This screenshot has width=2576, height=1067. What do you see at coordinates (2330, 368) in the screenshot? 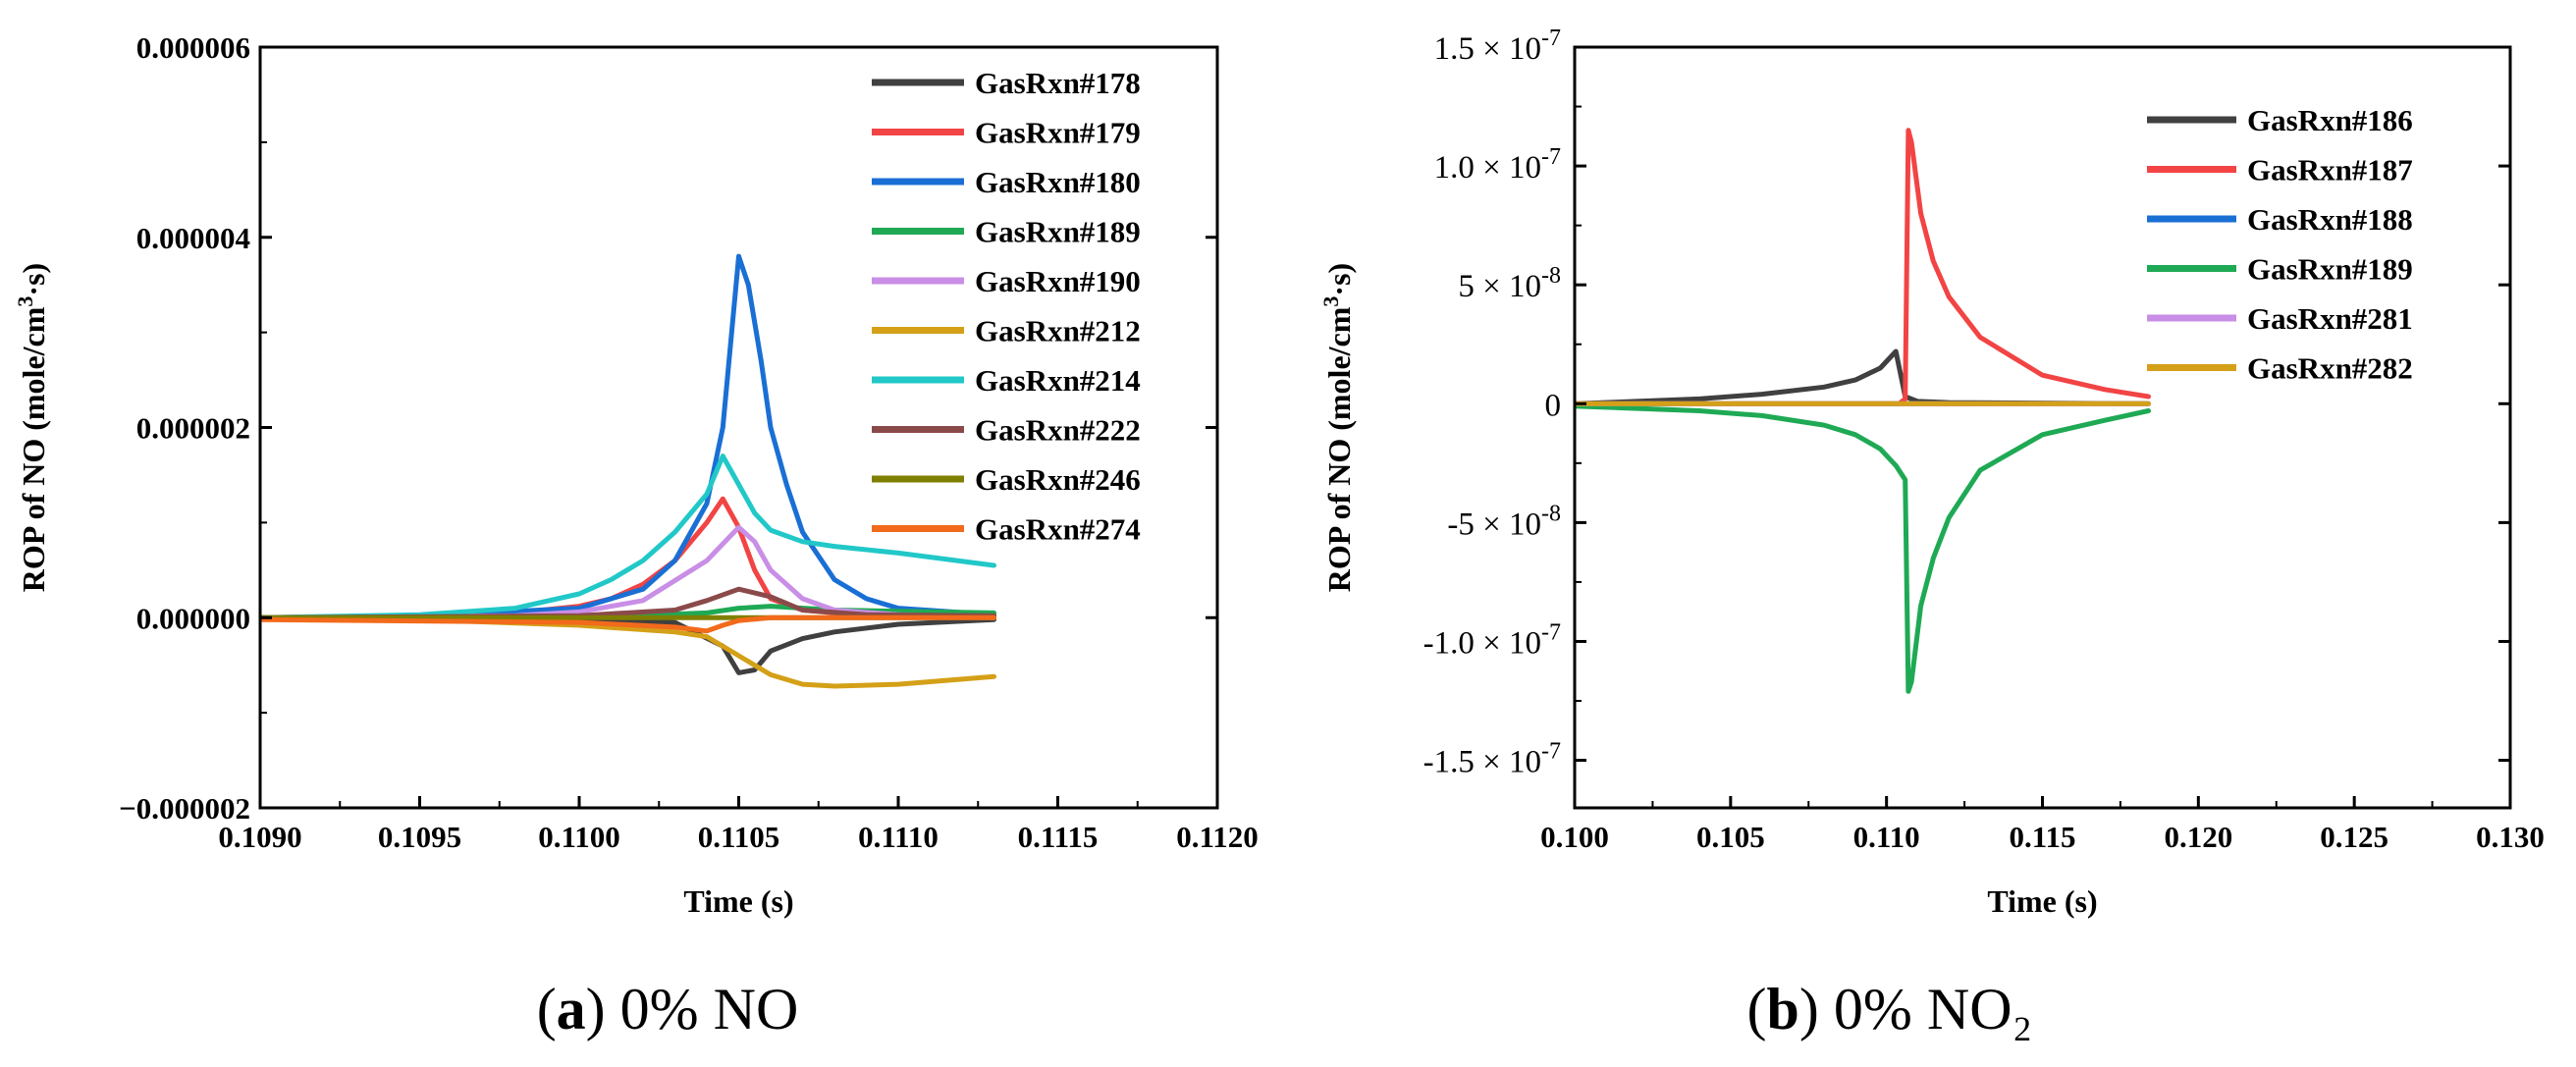
I see `legend-label: GasRxn#282` at bounding box center [2330, 368].